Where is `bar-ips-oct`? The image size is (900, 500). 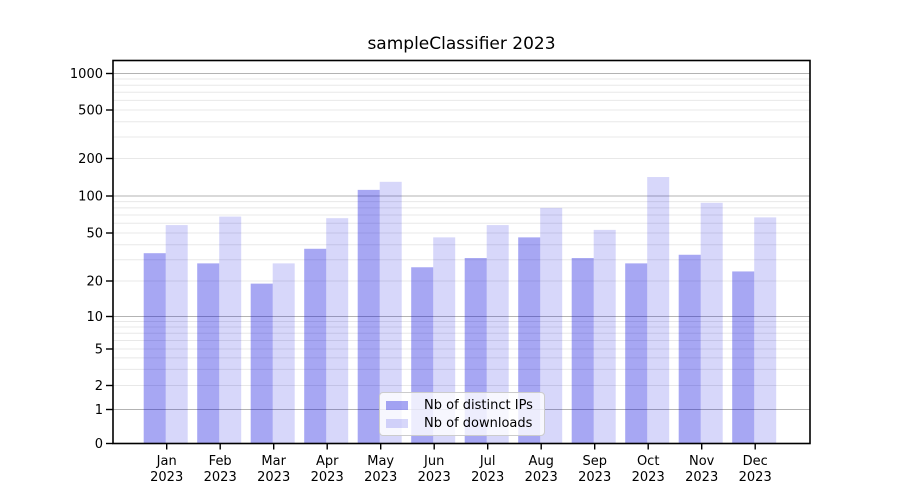
bar-ips-oct is located at coordinates (636, 353).